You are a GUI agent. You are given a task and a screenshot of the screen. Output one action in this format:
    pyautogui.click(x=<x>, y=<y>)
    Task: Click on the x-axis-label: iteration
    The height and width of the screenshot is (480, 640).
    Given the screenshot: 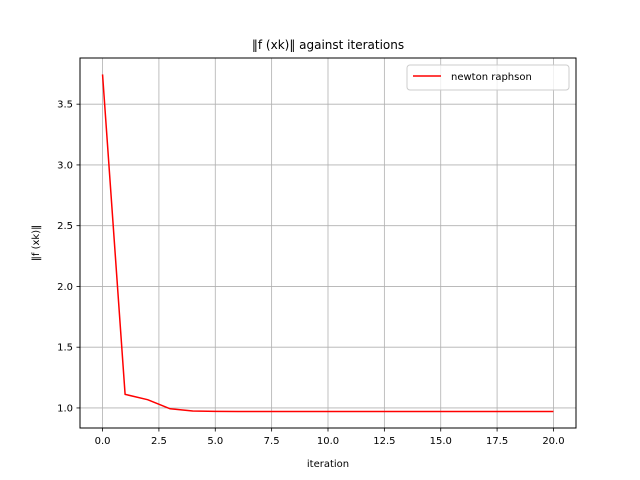 What is the action you would take?
    pyautogui.click(x=328, y=464)
    